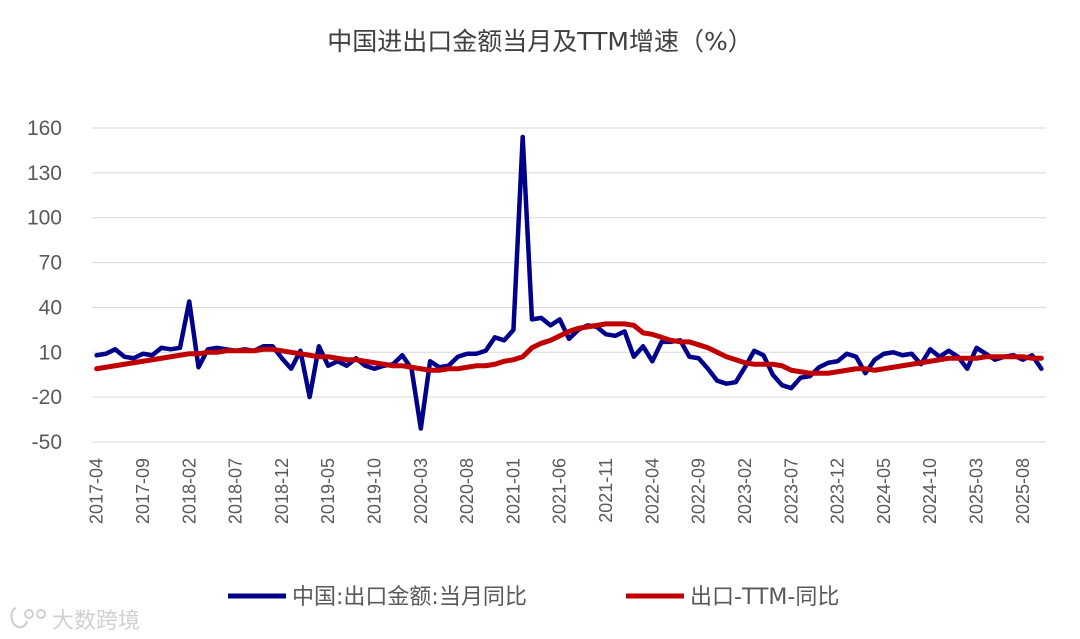 The width and height of the screenshot is (1080, 639). Describe the element at coordinates (143, 491) in the screenshot. I see `x-tick-label: 2017-09` at that location.